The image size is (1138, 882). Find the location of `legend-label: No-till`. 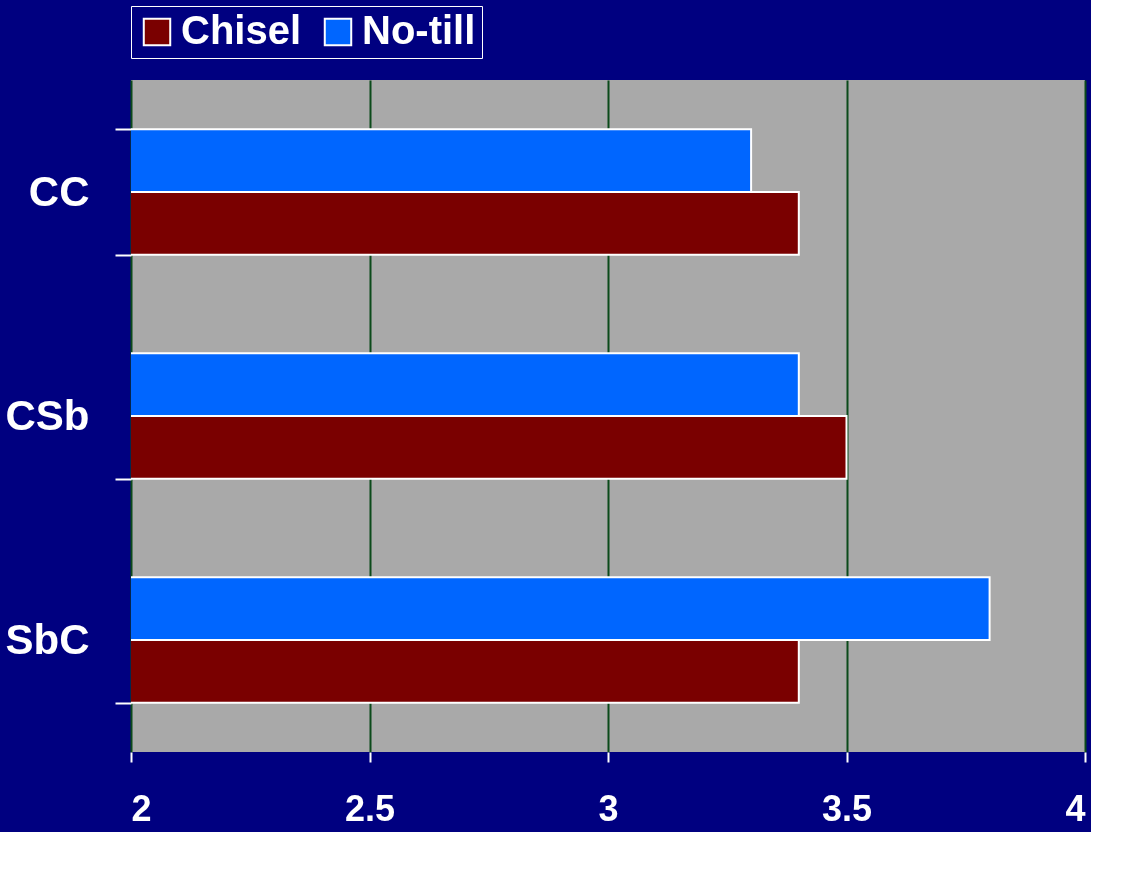

legend-label: No-till is located at coordinates (419, 30).